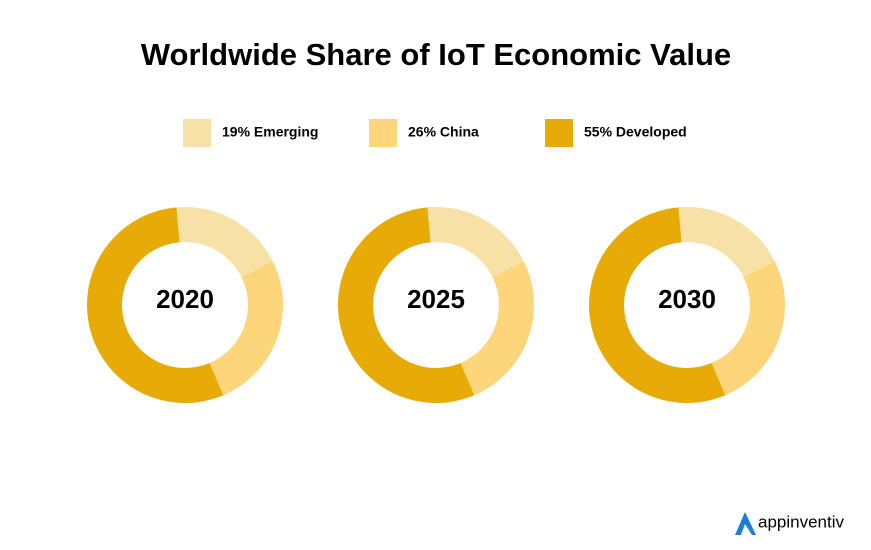  What do you see at coordinates (270, 132) in the screenshot?
I see `legend-label: 19% Emerging` at bounding box center [270, 132].